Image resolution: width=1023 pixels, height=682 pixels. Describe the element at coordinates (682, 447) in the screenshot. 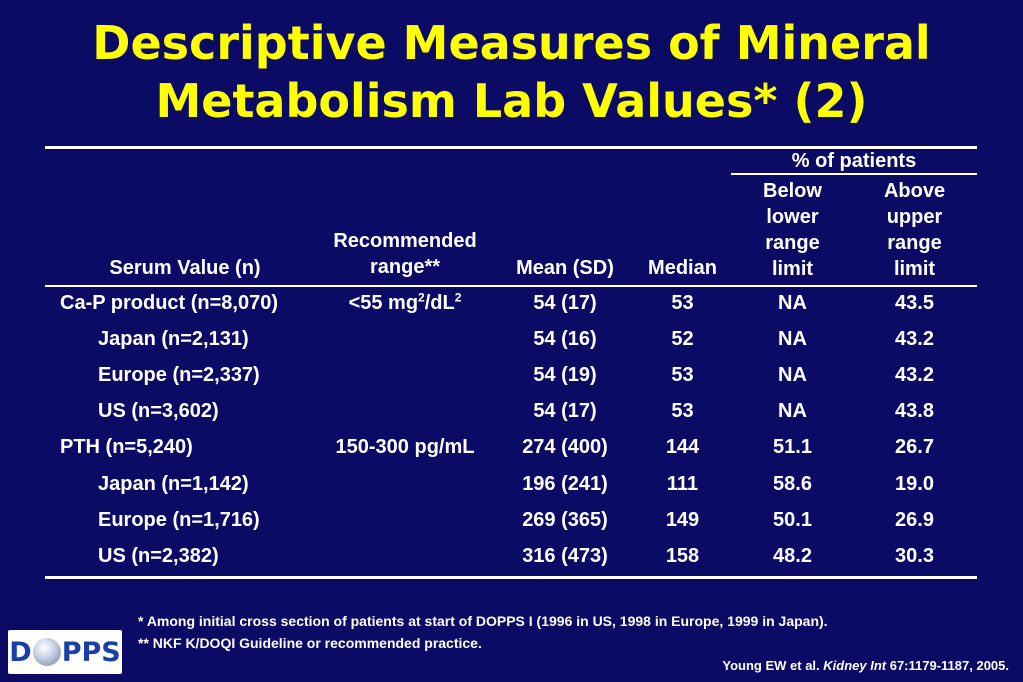

I see `row-median: 144` at that location.